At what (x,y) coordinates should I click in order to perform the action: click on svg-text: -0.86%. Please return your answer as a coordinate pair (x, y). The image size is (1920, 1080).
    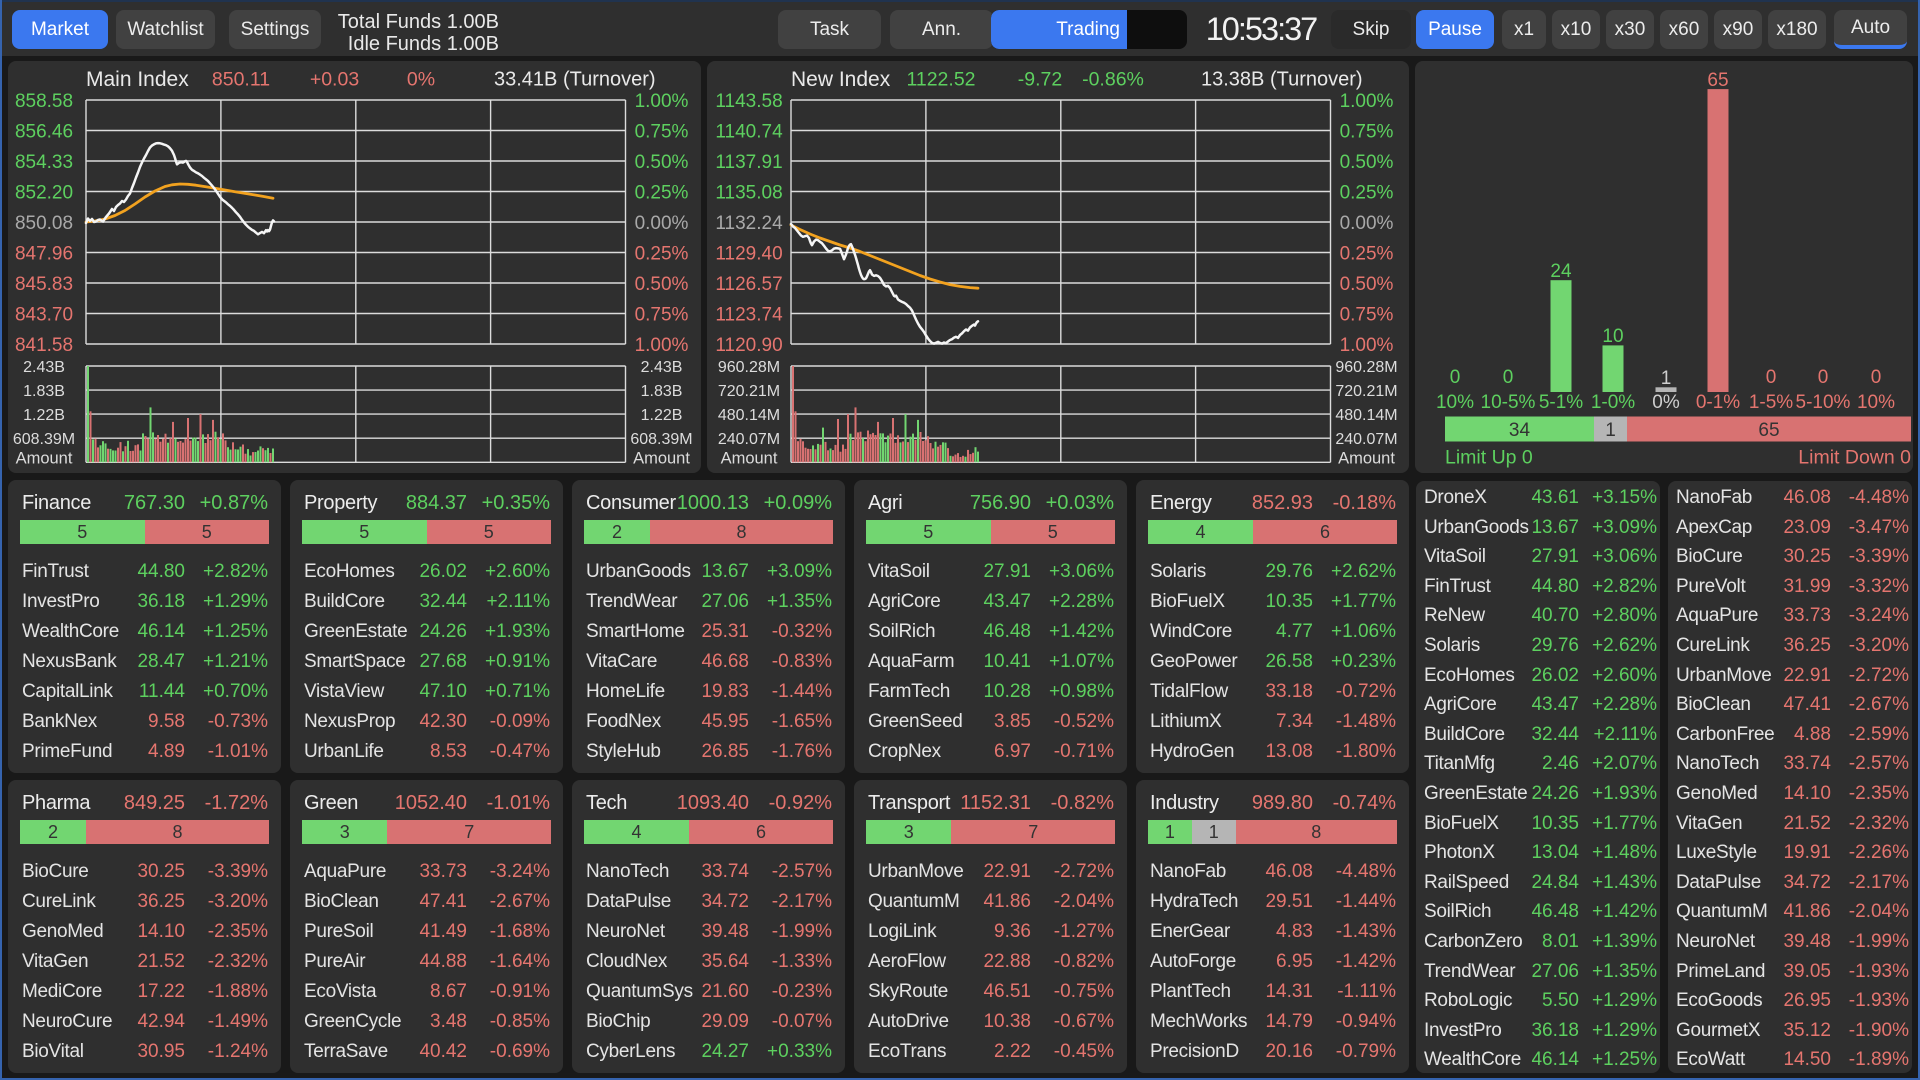
    Looking at the image, I should click on (1113, 80).